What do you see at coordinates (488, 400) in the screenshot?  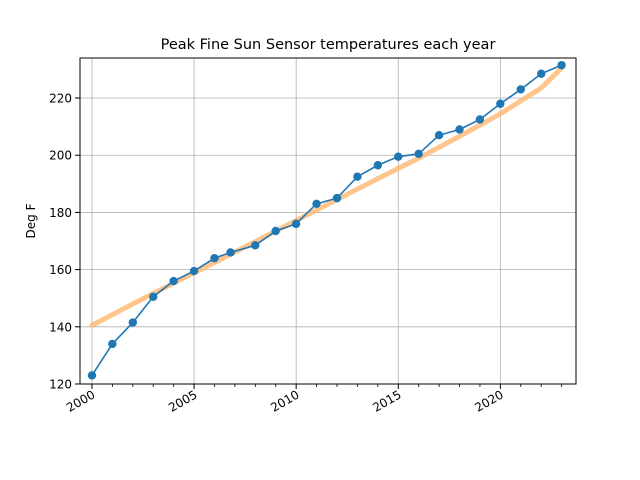 I see `x-tick-label: 2020` at bounding box center [488, 400].